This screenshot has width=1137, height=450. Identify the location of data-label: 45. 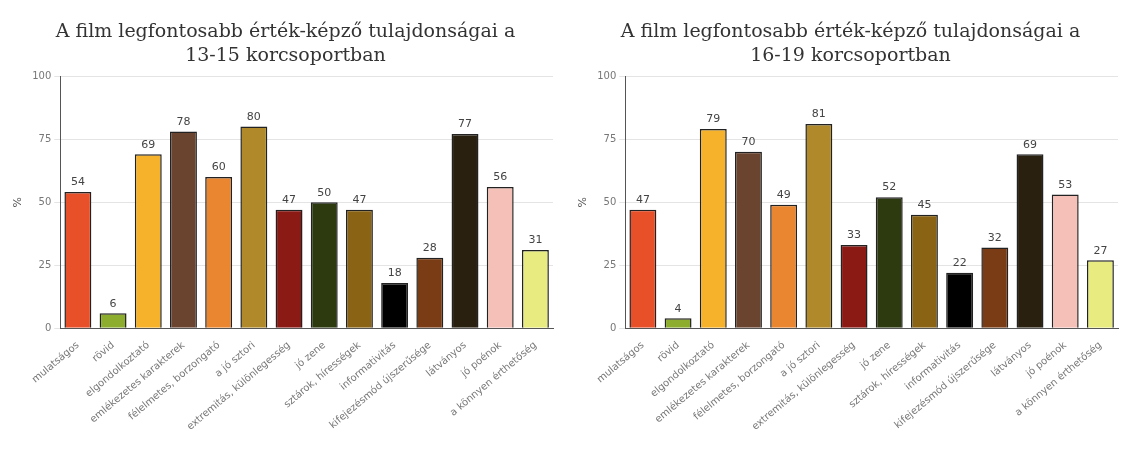
(924, 205).